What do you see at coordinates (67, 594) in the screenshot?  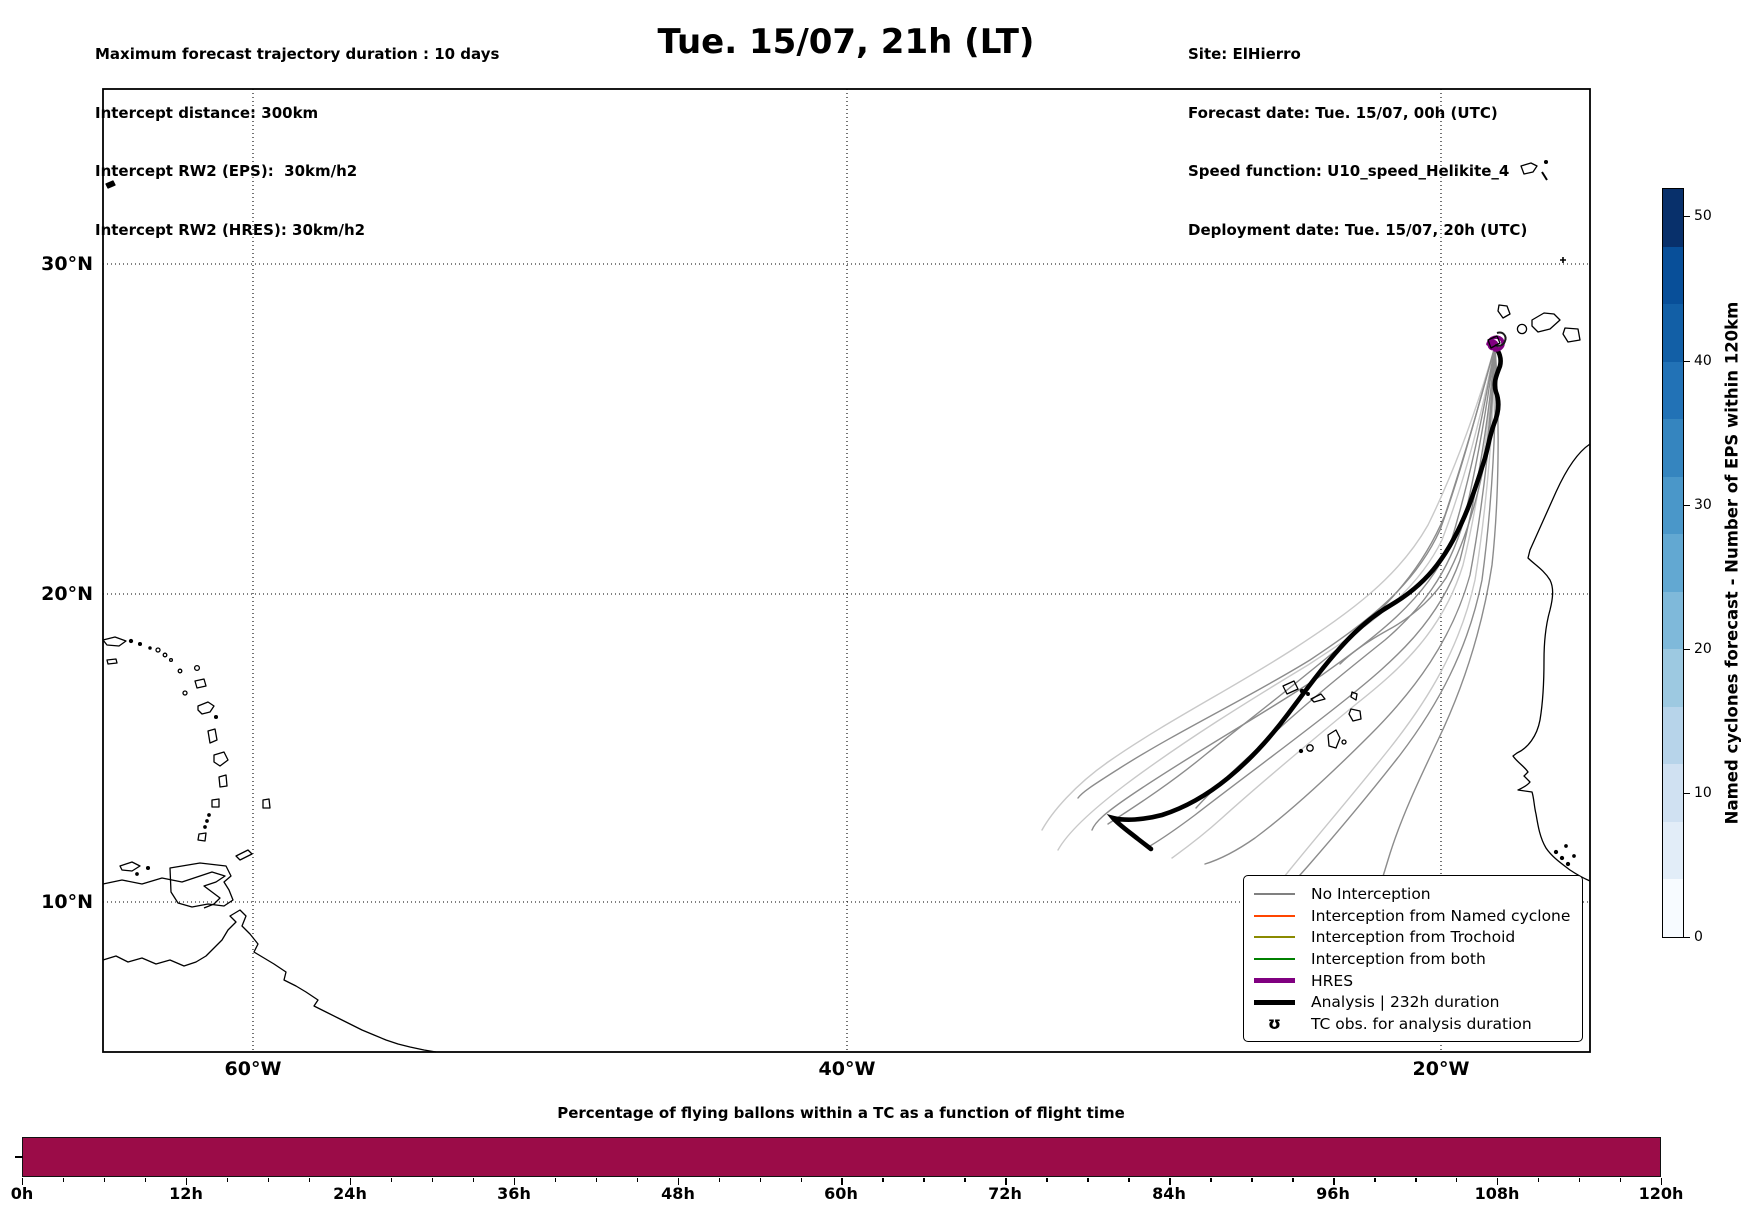 I see `lat-label-20n: 20°N` at bounding box center [67, 594].